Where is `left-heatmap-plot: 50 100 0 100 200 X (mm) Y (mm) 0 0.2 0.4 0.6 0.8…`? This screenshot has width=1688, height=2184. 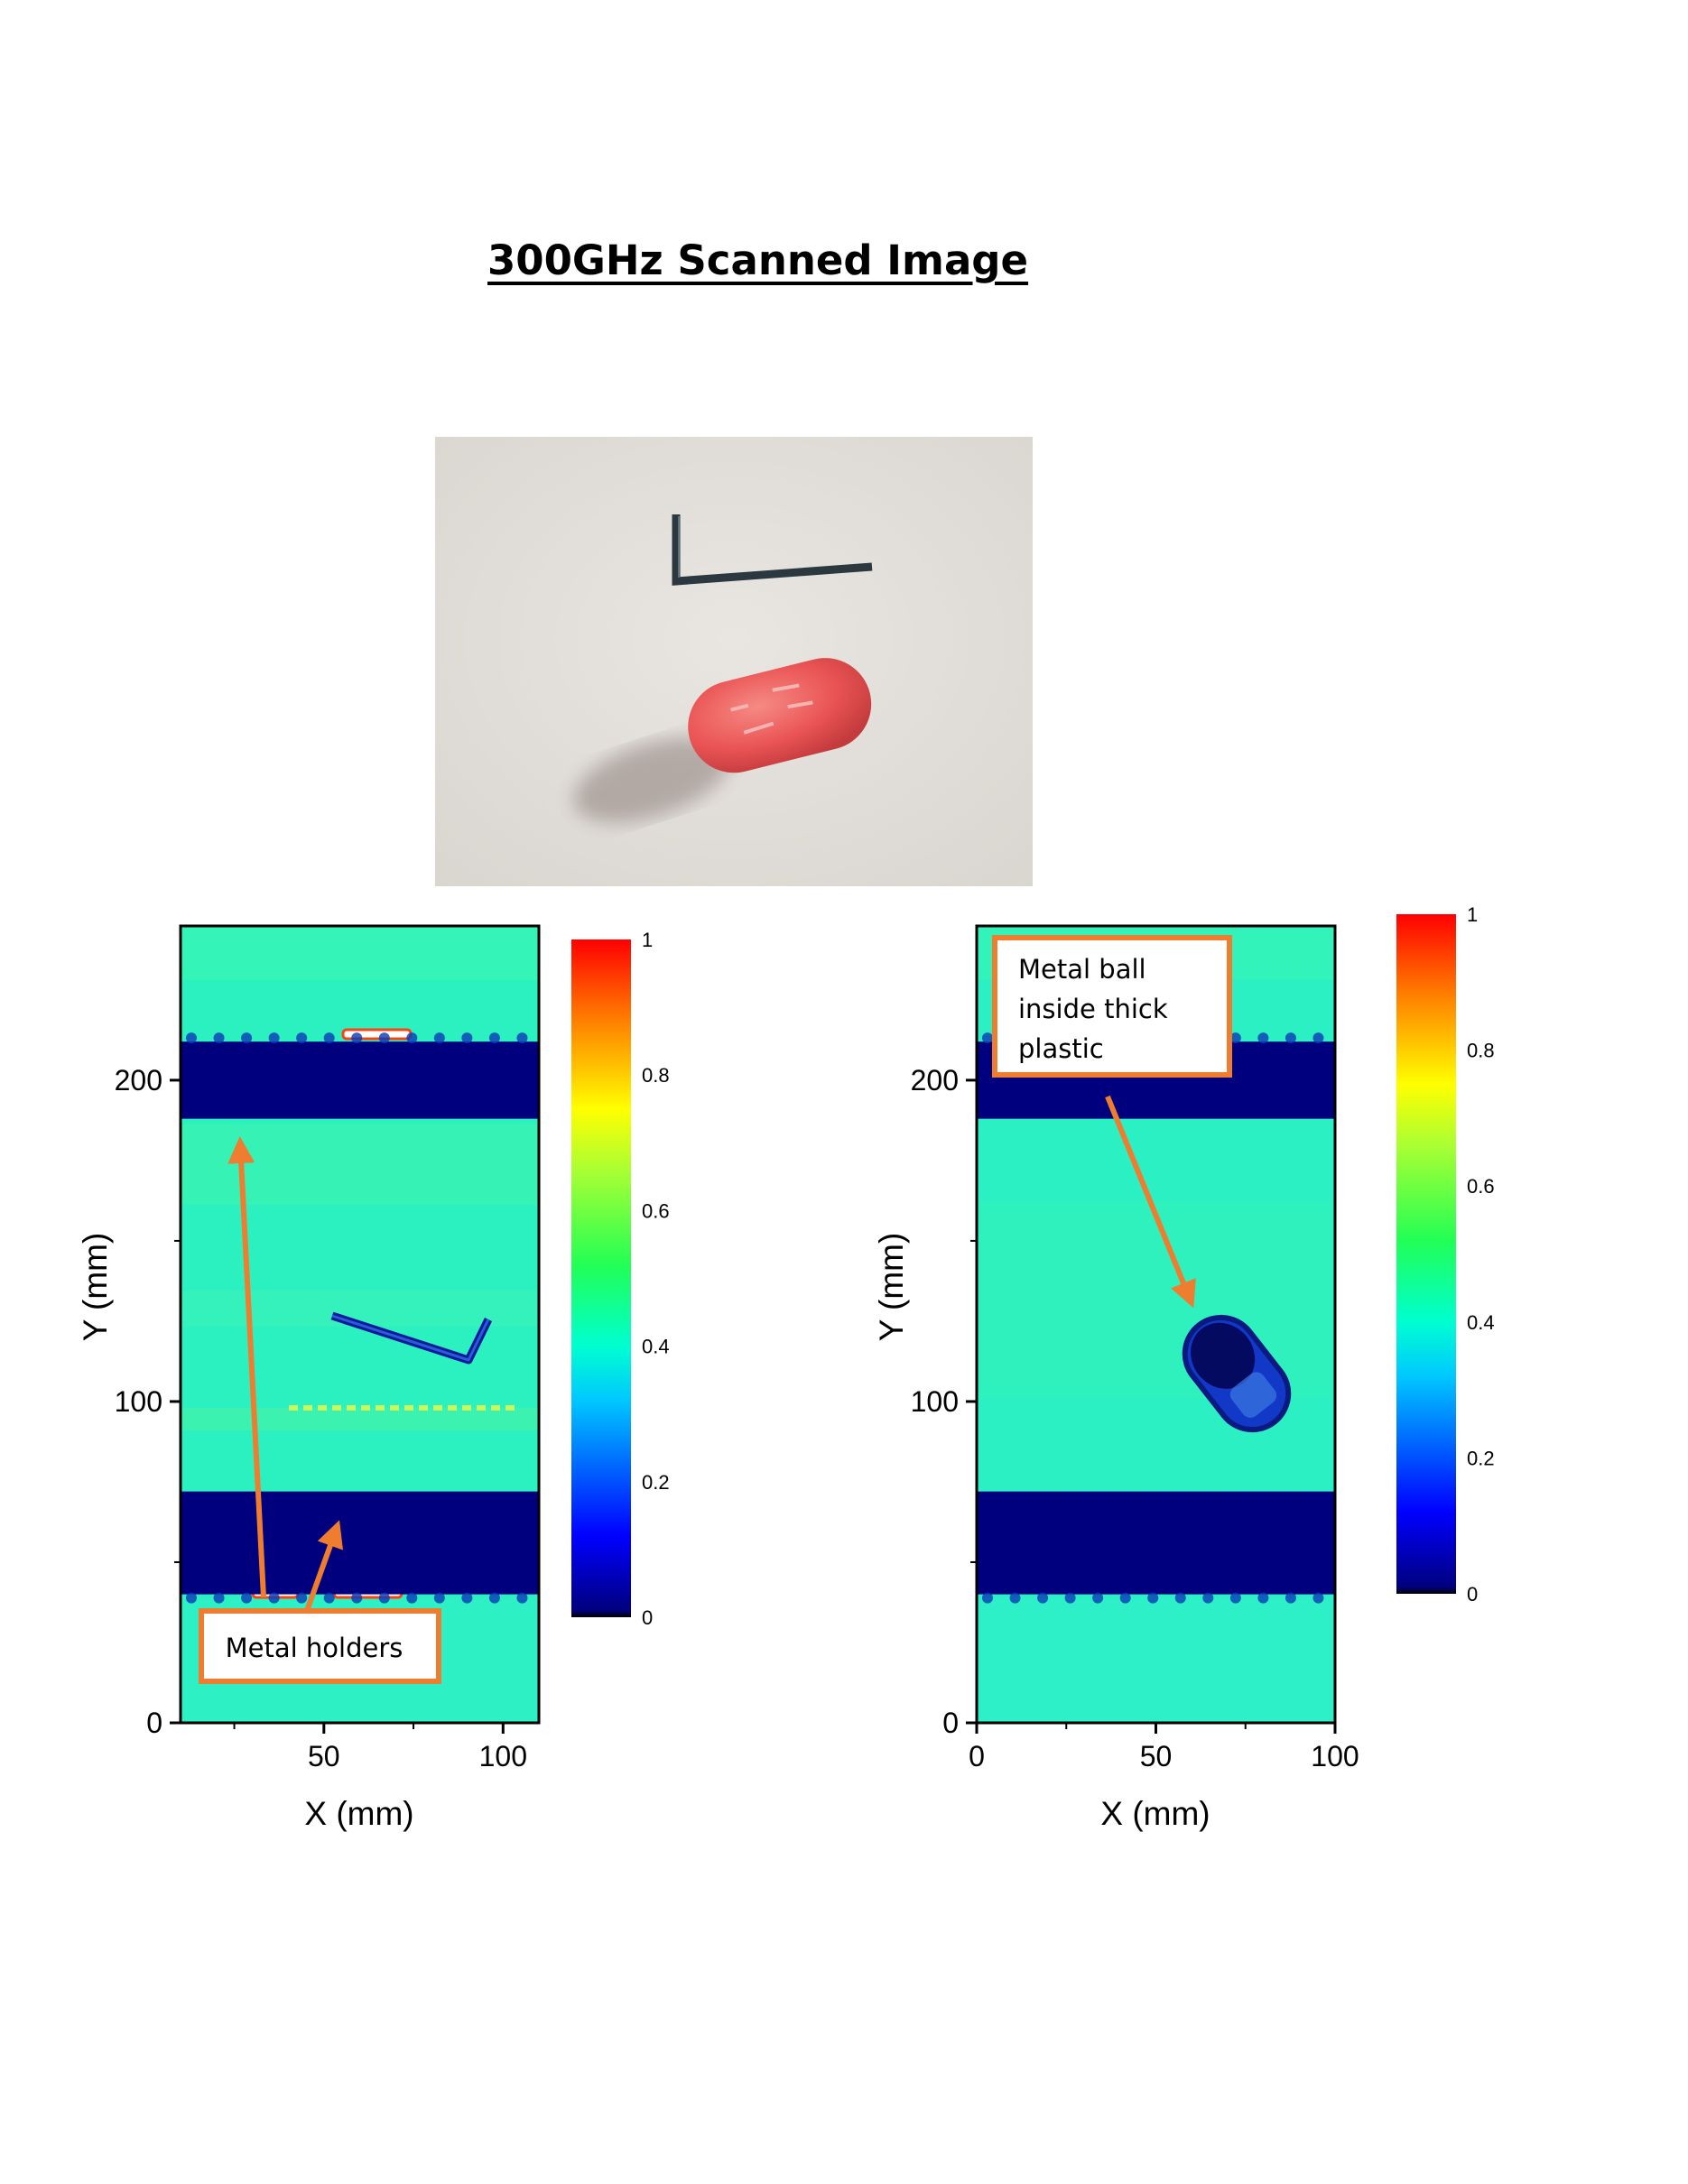
left-heatmap-plot: 50 100 0 100 200 X (mm) Y (mm) 0 0.2 0.4 0.6 0.8… is located at coordinates (374, 1378).